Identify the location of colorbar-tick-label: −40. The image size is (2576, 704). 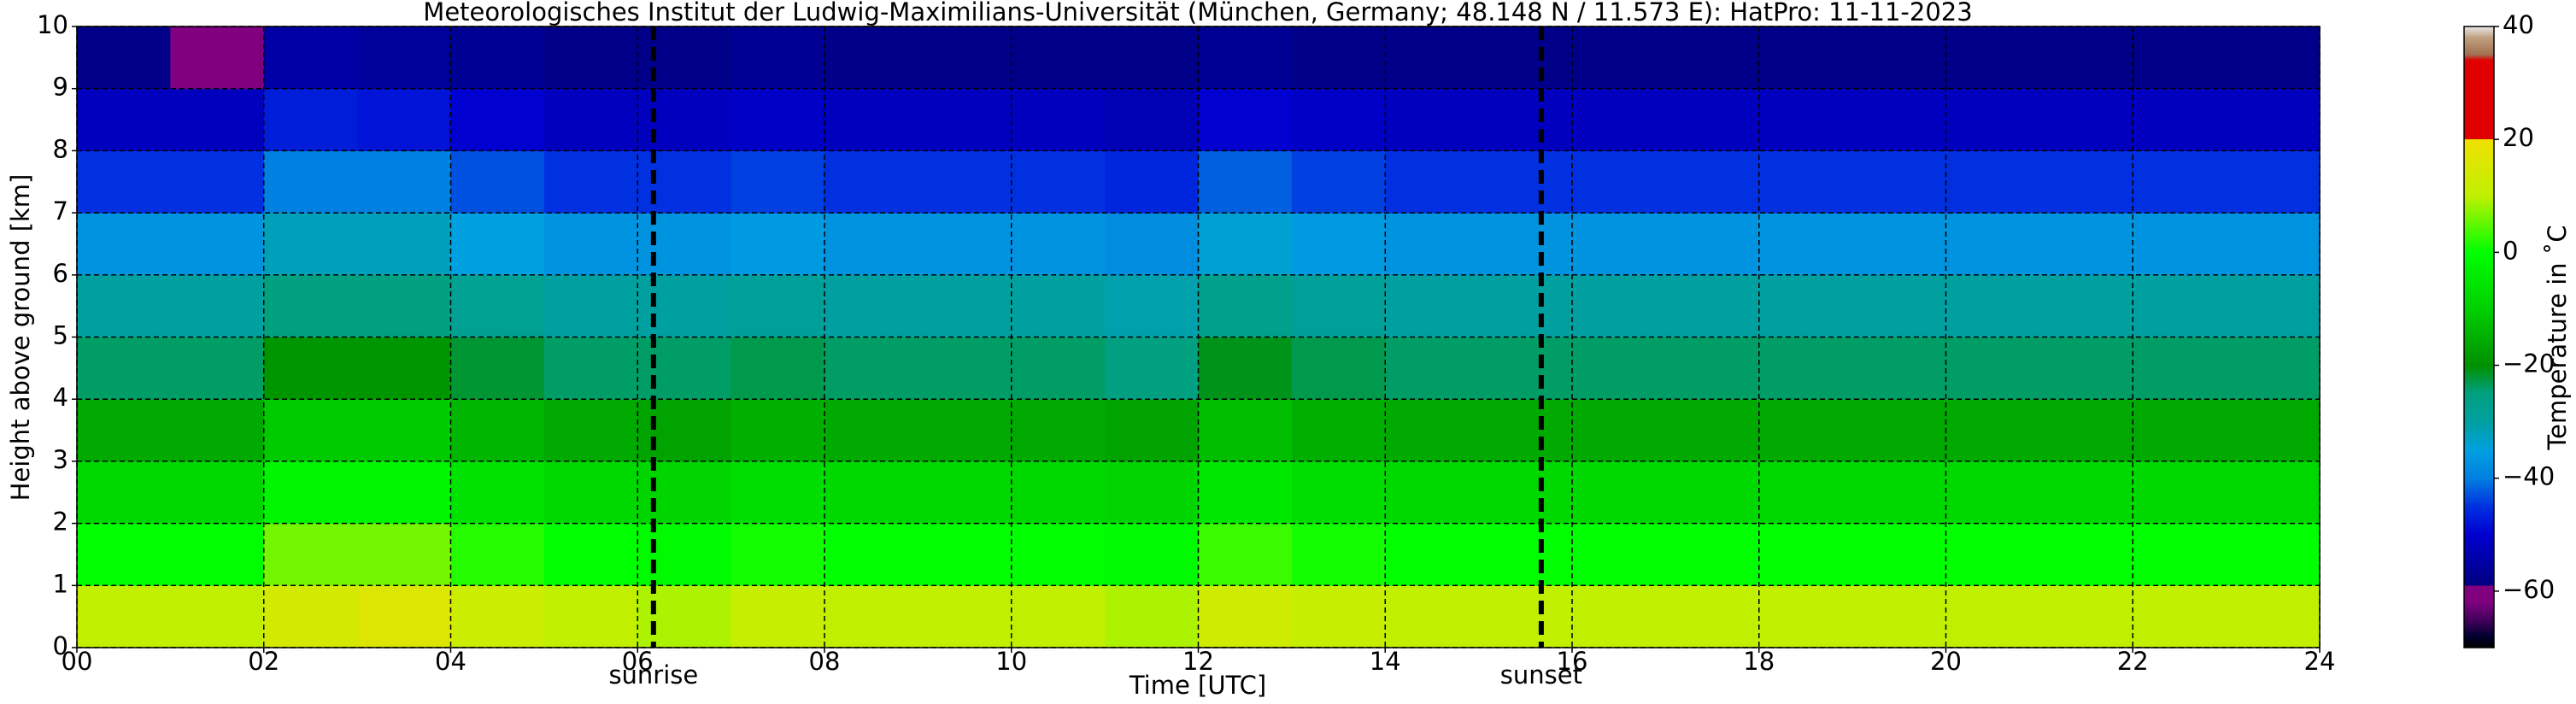
(2529, 476).